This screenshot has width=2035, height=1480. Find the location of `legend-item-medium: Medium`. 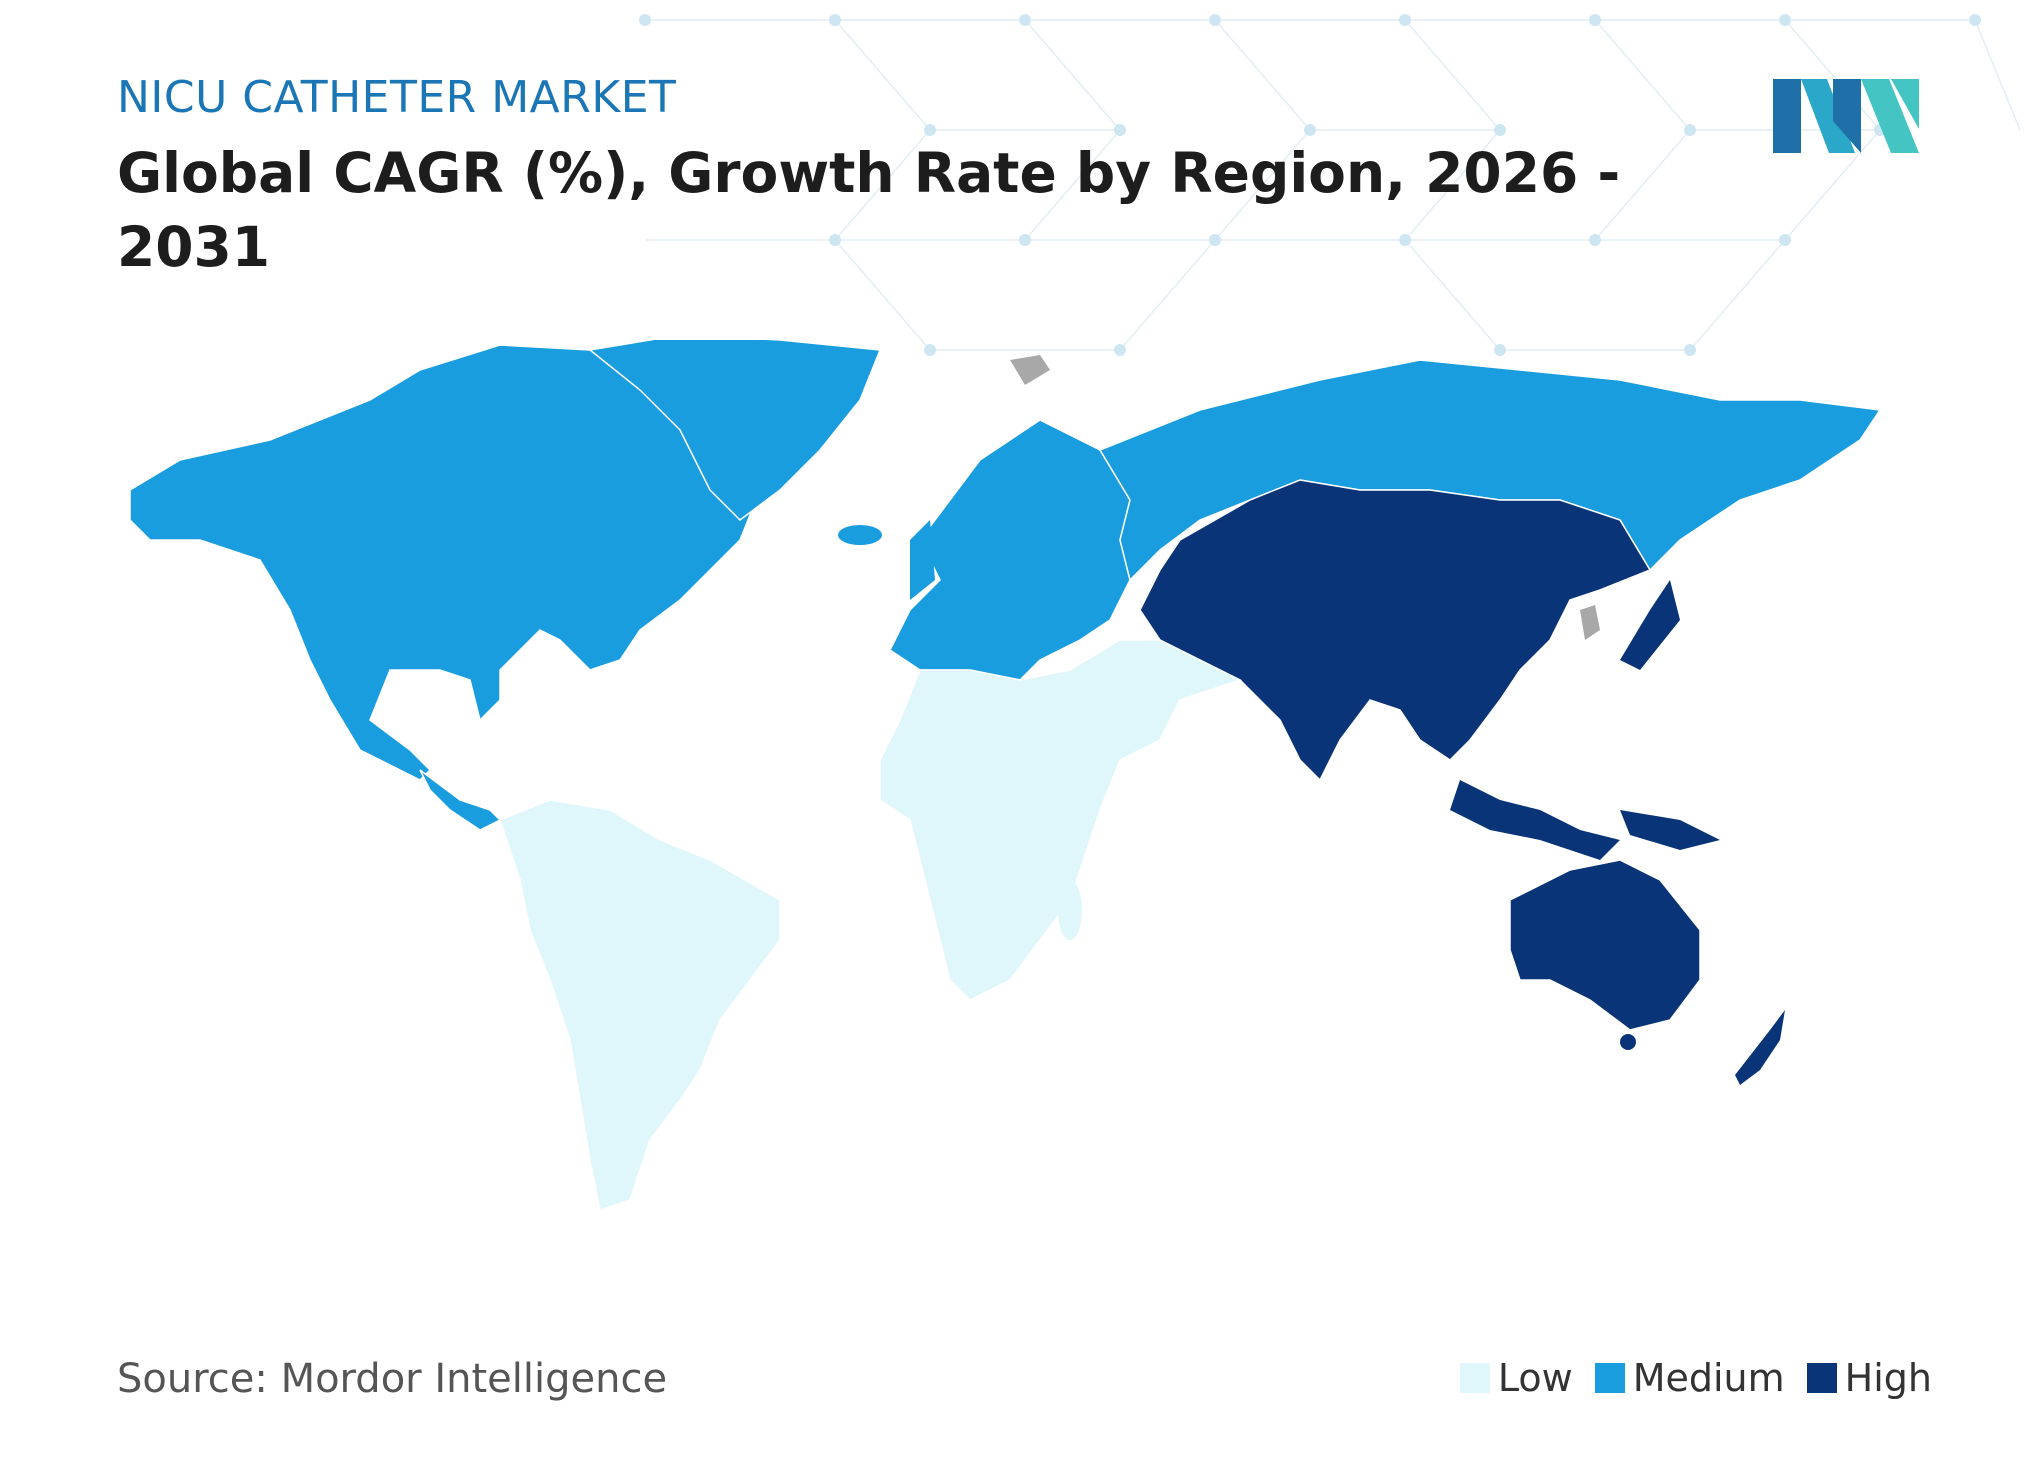

legend-item-medium: Medium is located at coordinates (1689, 1378).